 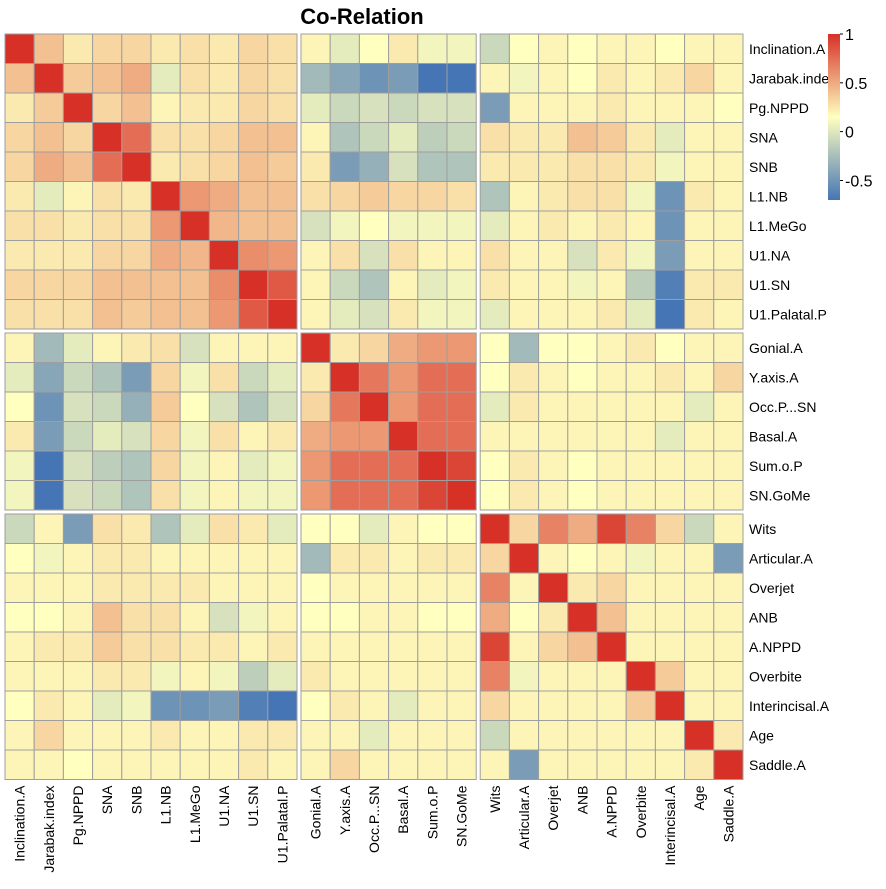 I want to click on chart-title: Co-Relation, so click(x=361, y=16).